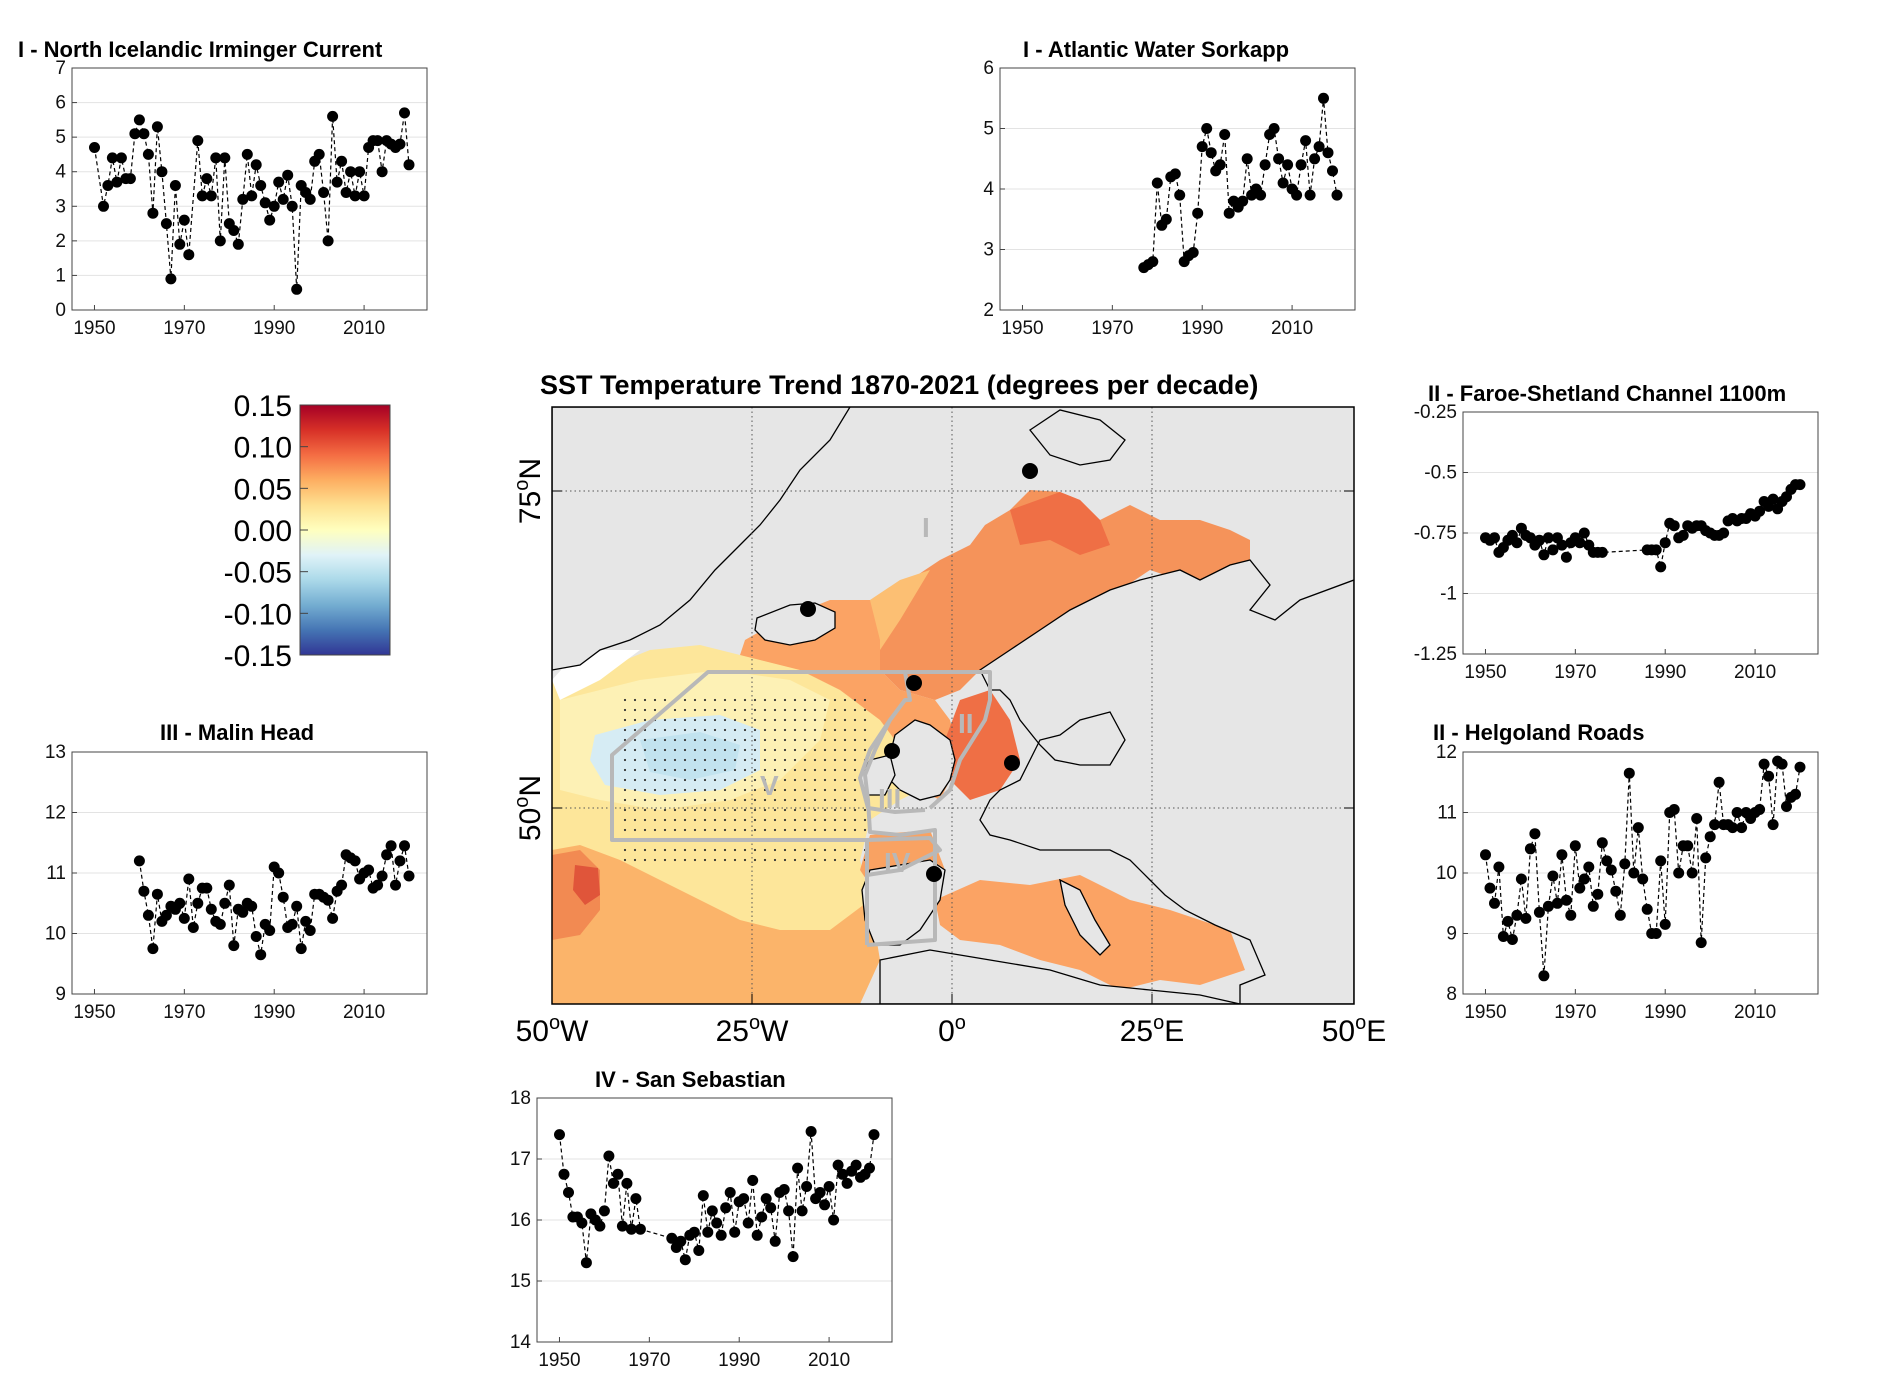 Image resolution: width=1884 pixels, height=1392 pixels. What do you see at coordinates (1202, 328) in the screenshot?
I see `sorkapp-xtick-label: 1990` at bounding box center [1202, 328].